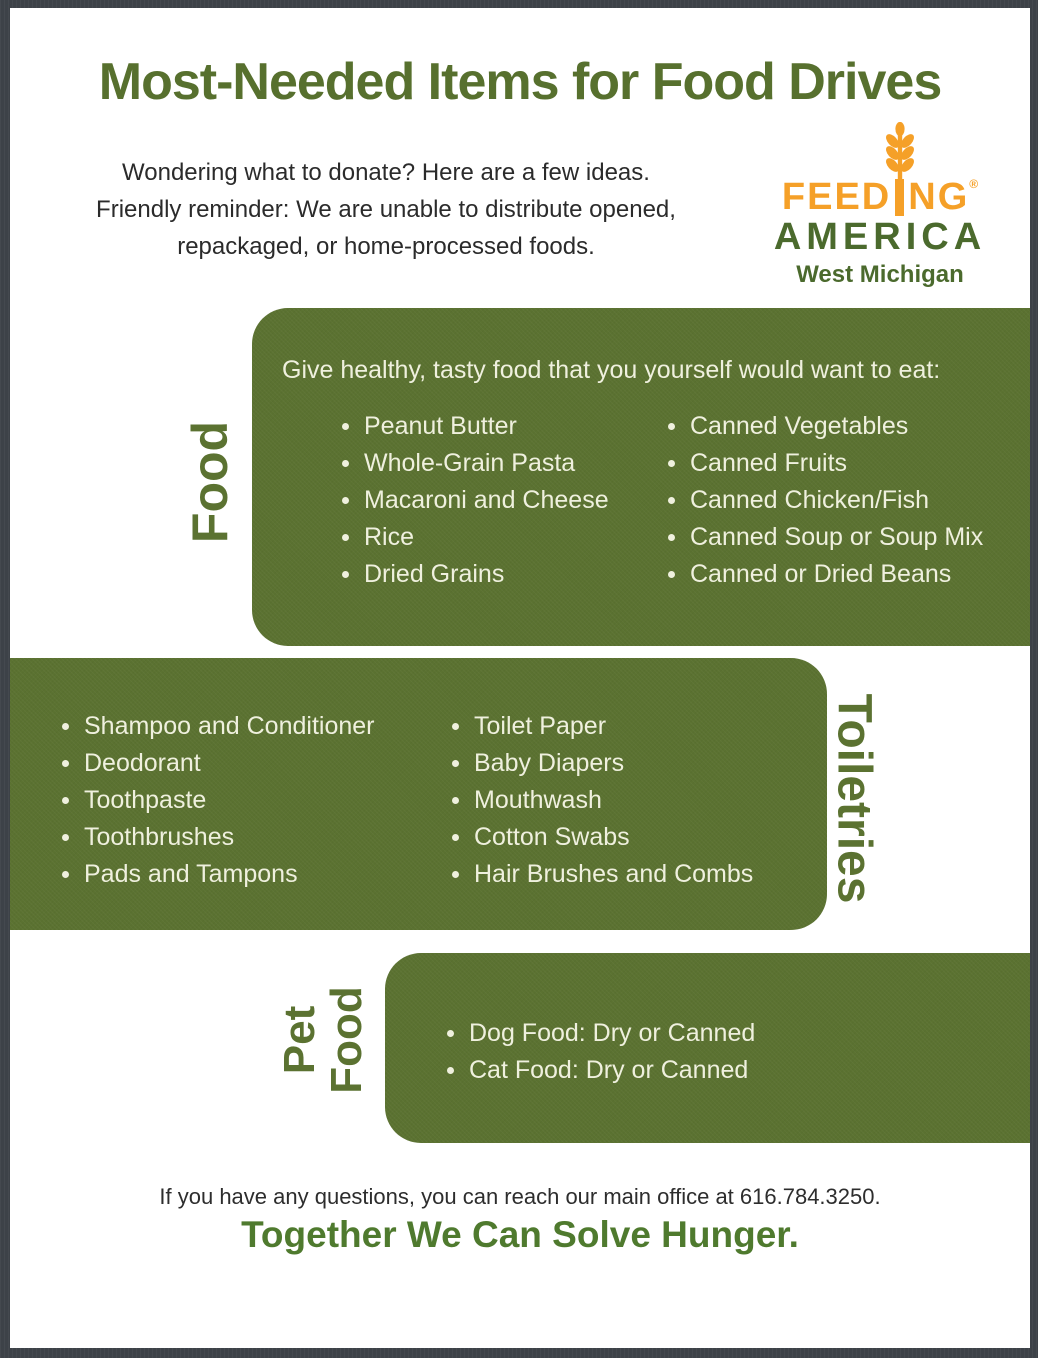 The image size is (1038, 1358). I want to click on list-item: Shampoo and Conditioner, so click(217, 726).